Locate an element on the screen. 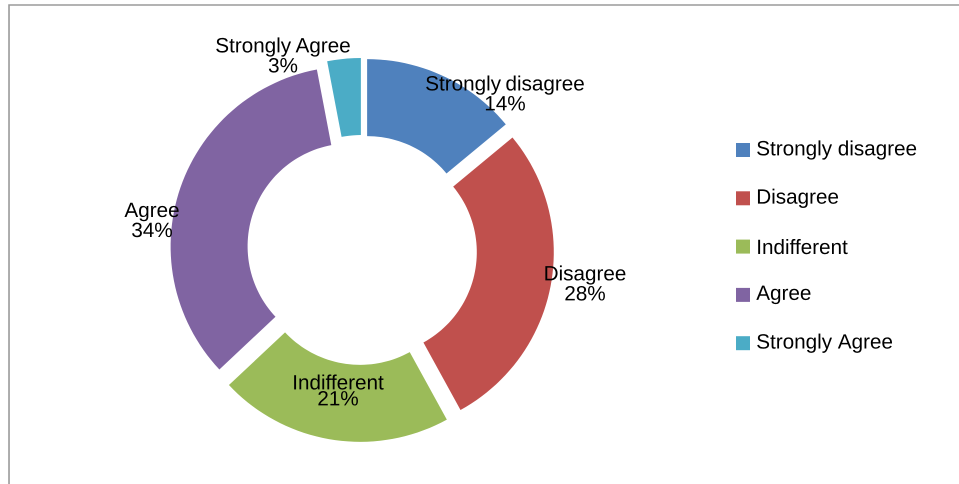  legend-label: Disagree is located at coordinates (798, 198).